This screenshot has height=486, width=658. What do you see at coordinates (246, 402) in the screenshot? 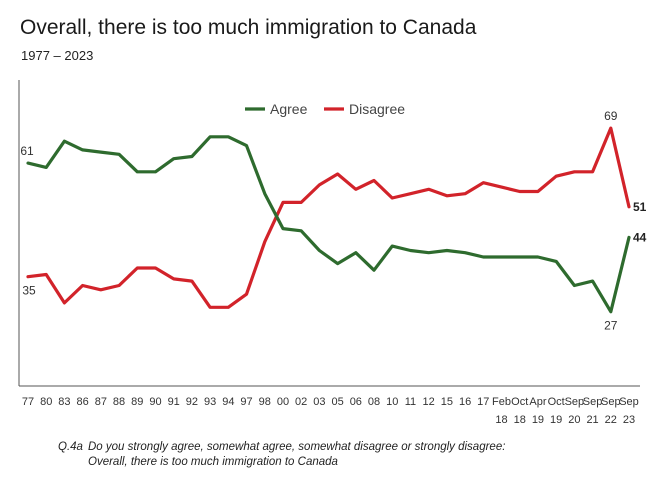
I see `x-tick-12: 97` at bounding box center [246, 402].